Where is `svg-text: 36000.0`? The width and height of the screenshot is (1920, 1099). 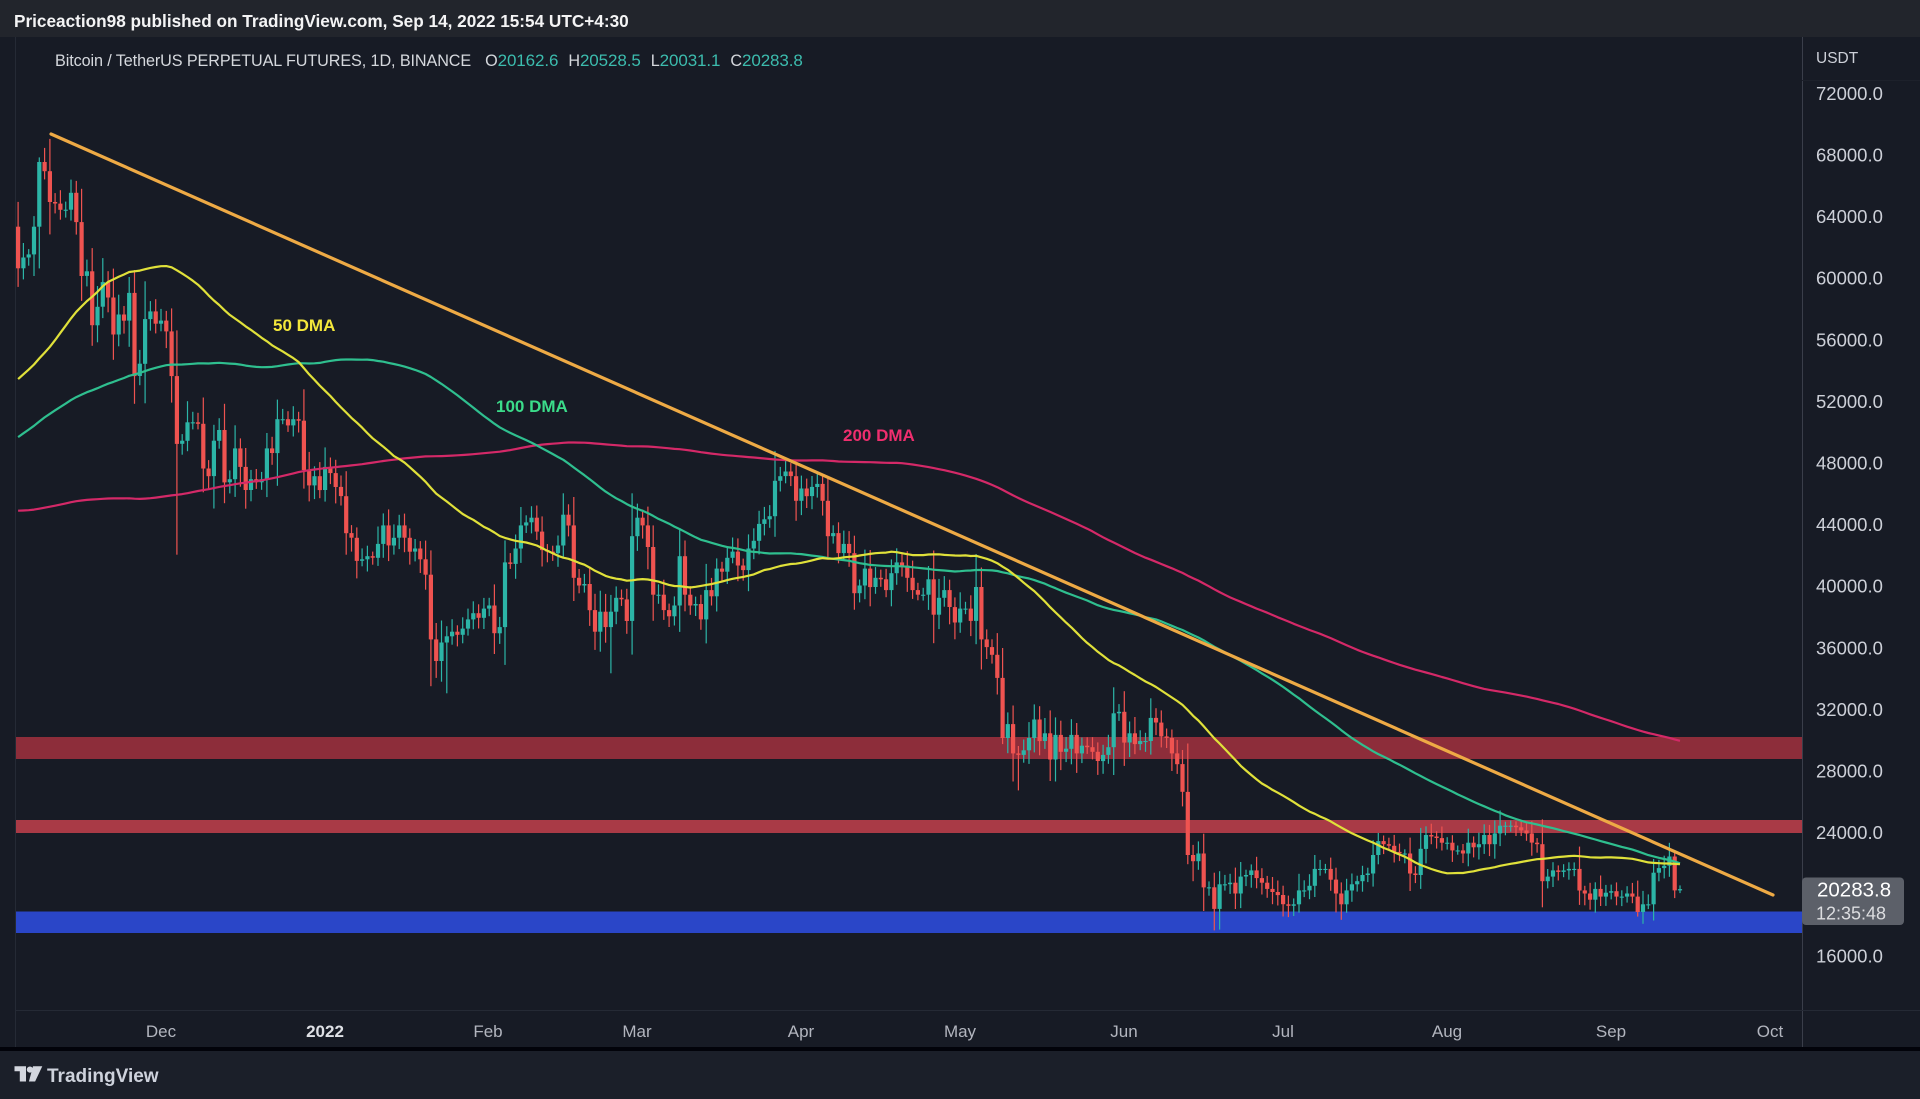 svg-text: 36000.0 is located at coordinates (1849, 647).